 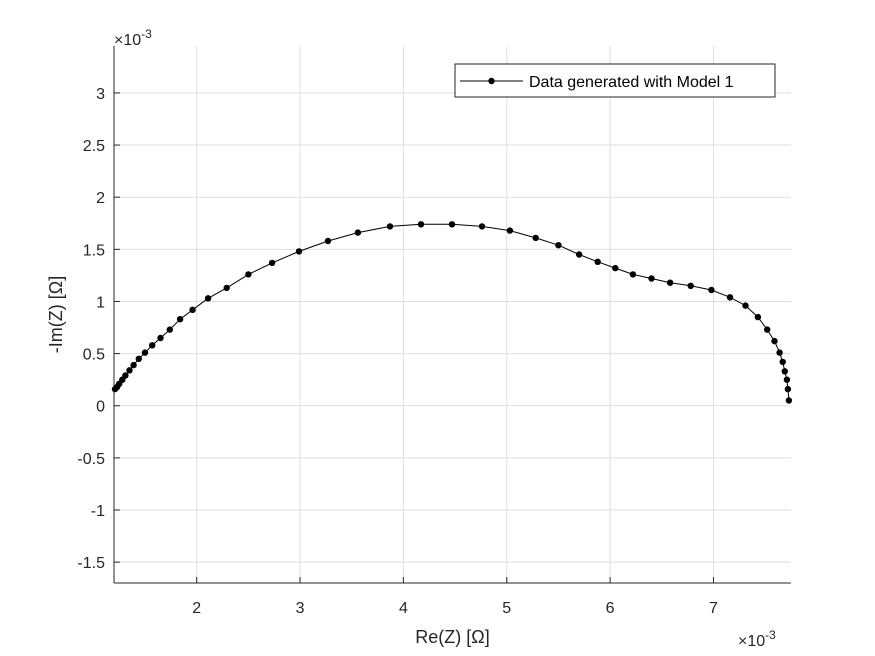 I want to click on y-tick-label: 1, so click(x=100, y=302).